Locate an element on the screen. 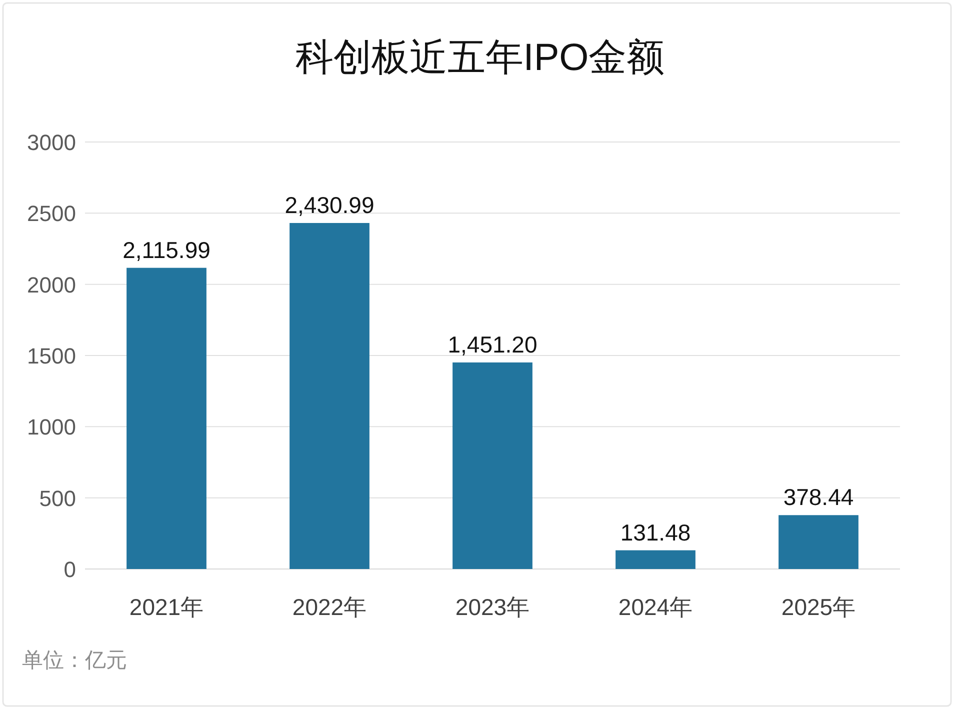 The image size is (960, 715). y-tick-label: 2500 is located at coordinates (51, 213).